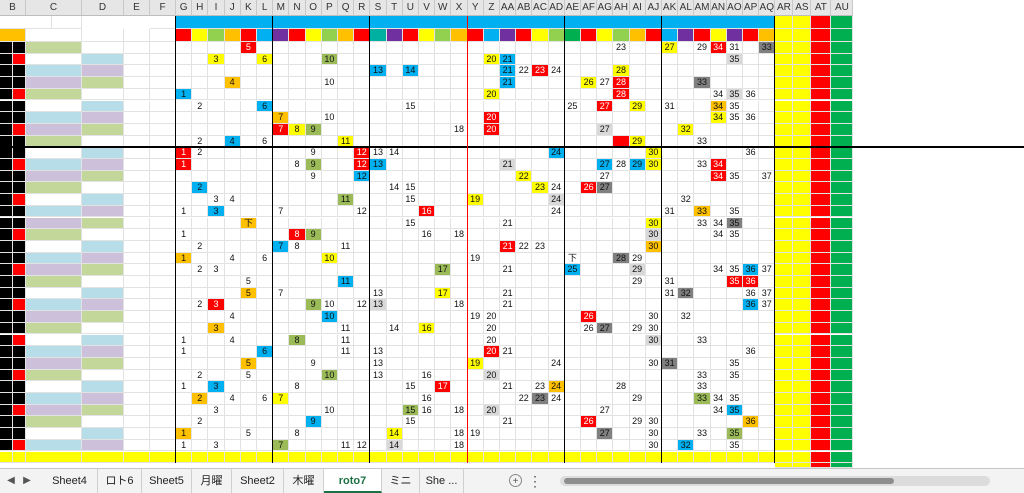 This screenshot has width=1024, height=493. Describe the element at coordinates (491, 317) in the screenshot. I see `number-cell: 20` at that location.